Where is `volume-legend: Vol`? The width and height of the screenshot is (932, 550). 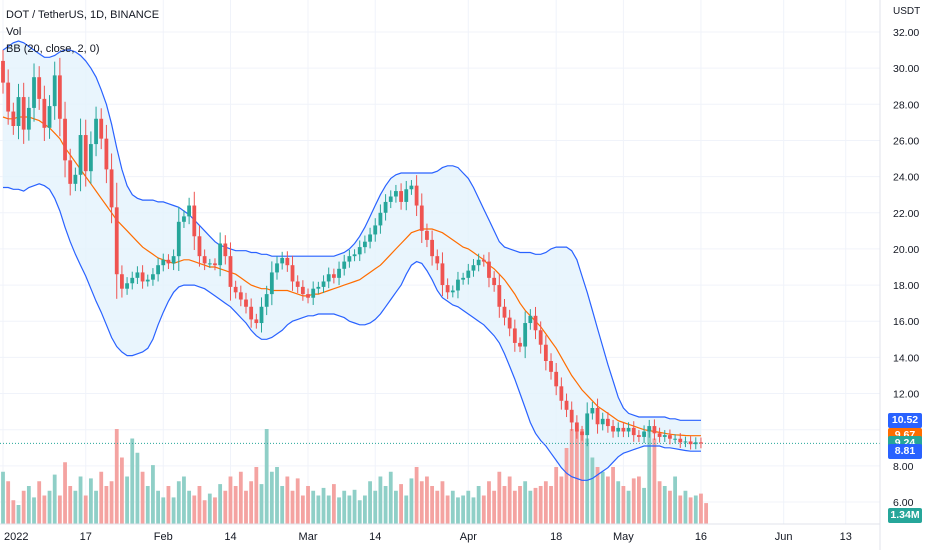 volume-legend: Vol is located at coordinates (14, 32).